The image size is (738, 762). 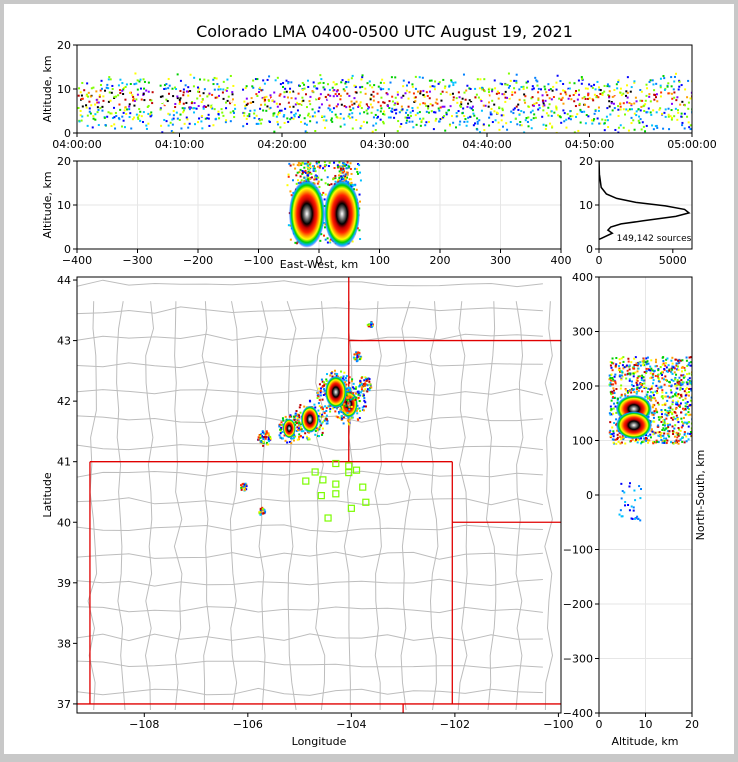 What do you see at coordinates (306, 481) in the screenshot?
I see `lma-station-marker` at bounding box center [306, 481].